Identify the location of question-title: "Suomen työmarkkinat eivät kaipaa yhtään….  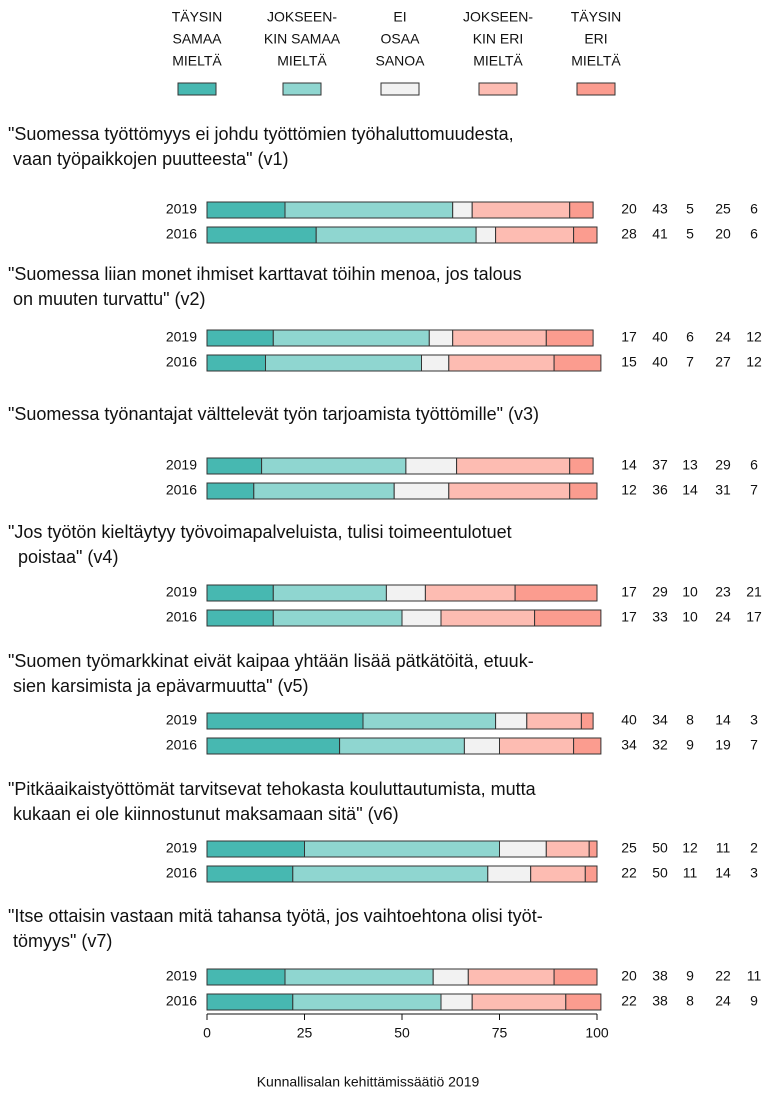
(271, 661).